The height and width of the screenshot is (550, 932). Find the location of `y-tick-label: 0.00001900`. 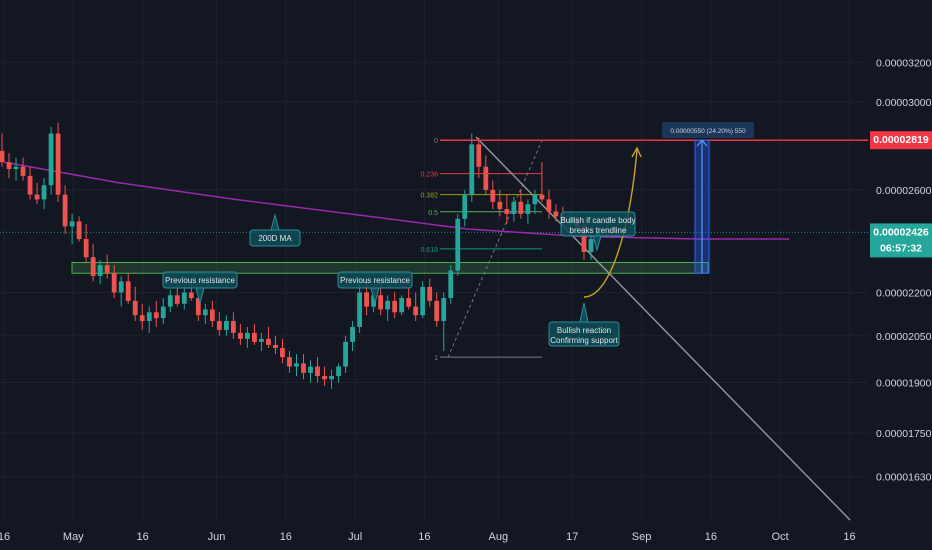

y-tick-label: 0.00001900 is located at coordinates (904, 383).